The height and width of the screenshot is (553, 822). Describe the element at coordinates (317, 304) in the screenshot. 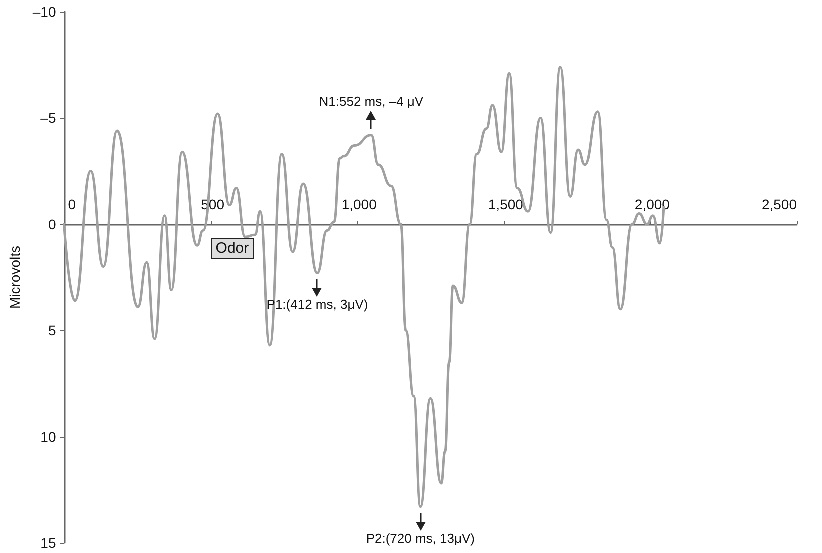

I see `annotation: P1:(412 ms, 3μV)` at that location.